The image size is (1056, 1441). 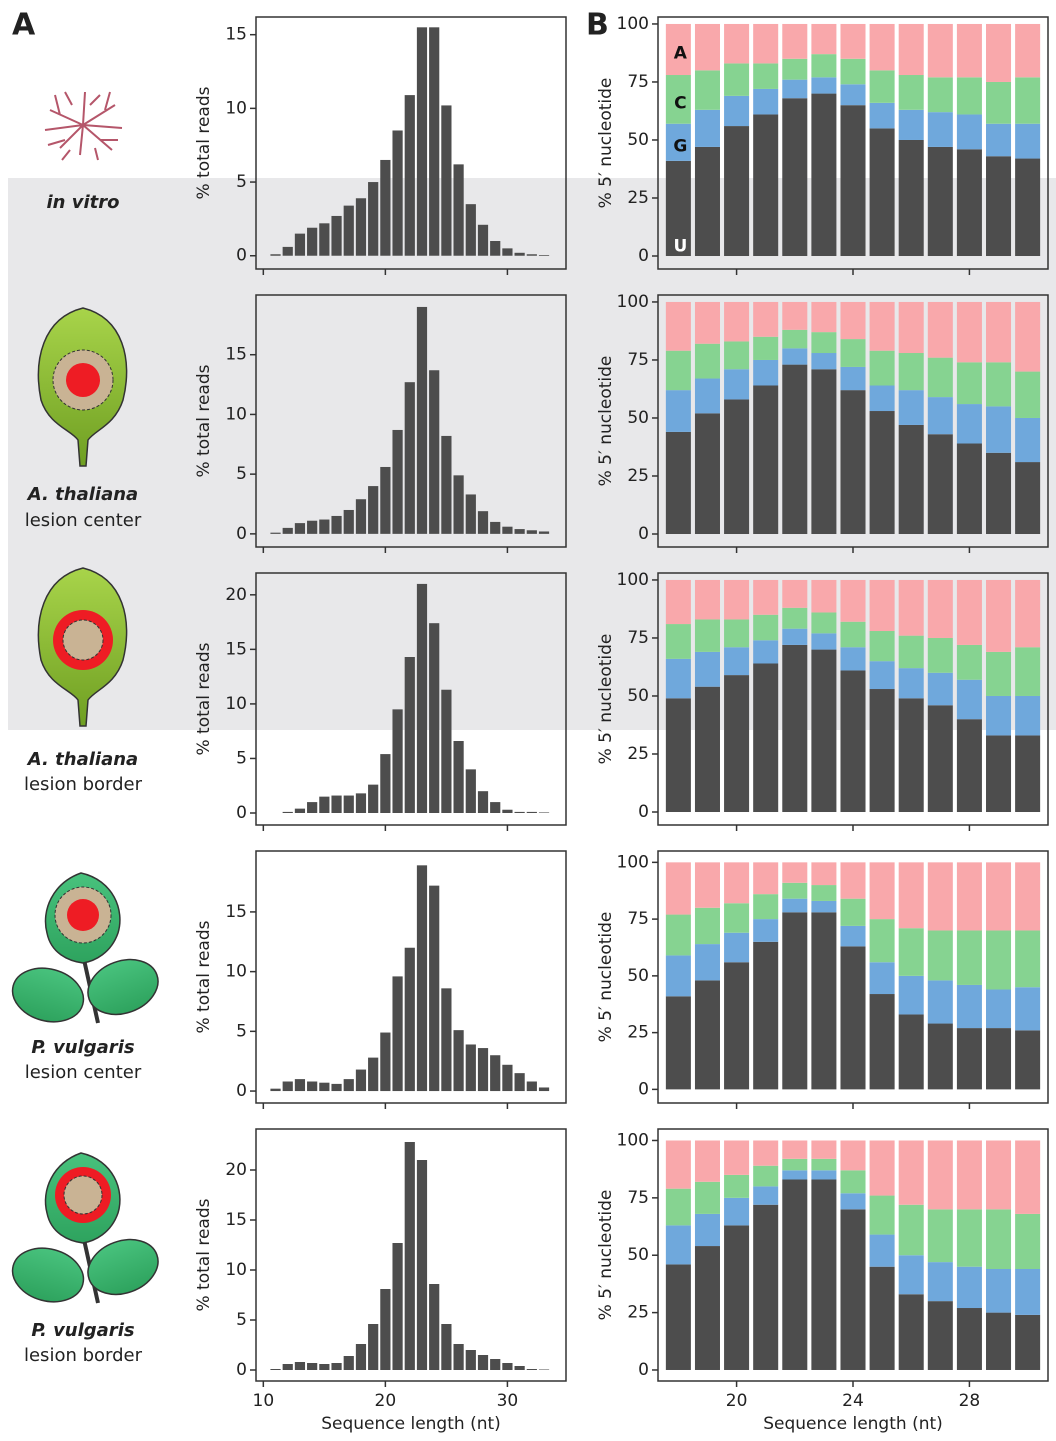 I want to click on y-tick-label: 0, so click(x=241, y=1091).